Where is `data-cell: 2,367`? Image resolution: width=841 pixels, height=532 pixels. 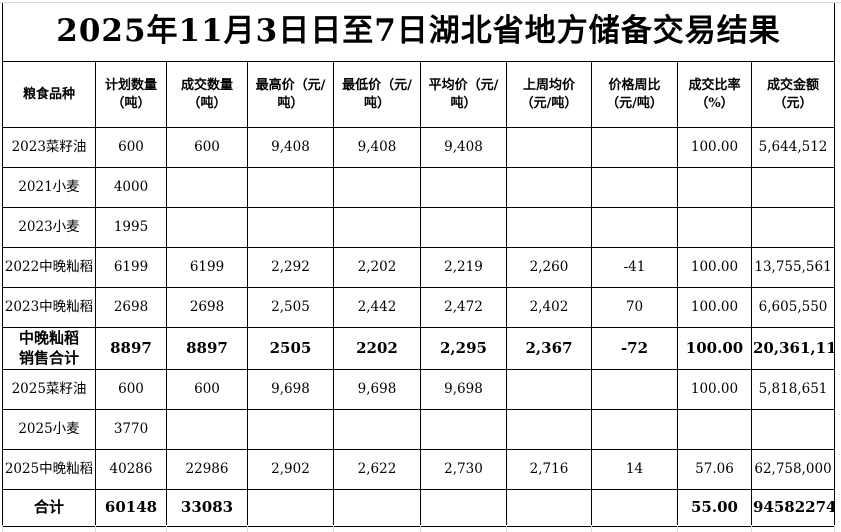
data-cell: 2,367 is located at coordinates (549, 348).